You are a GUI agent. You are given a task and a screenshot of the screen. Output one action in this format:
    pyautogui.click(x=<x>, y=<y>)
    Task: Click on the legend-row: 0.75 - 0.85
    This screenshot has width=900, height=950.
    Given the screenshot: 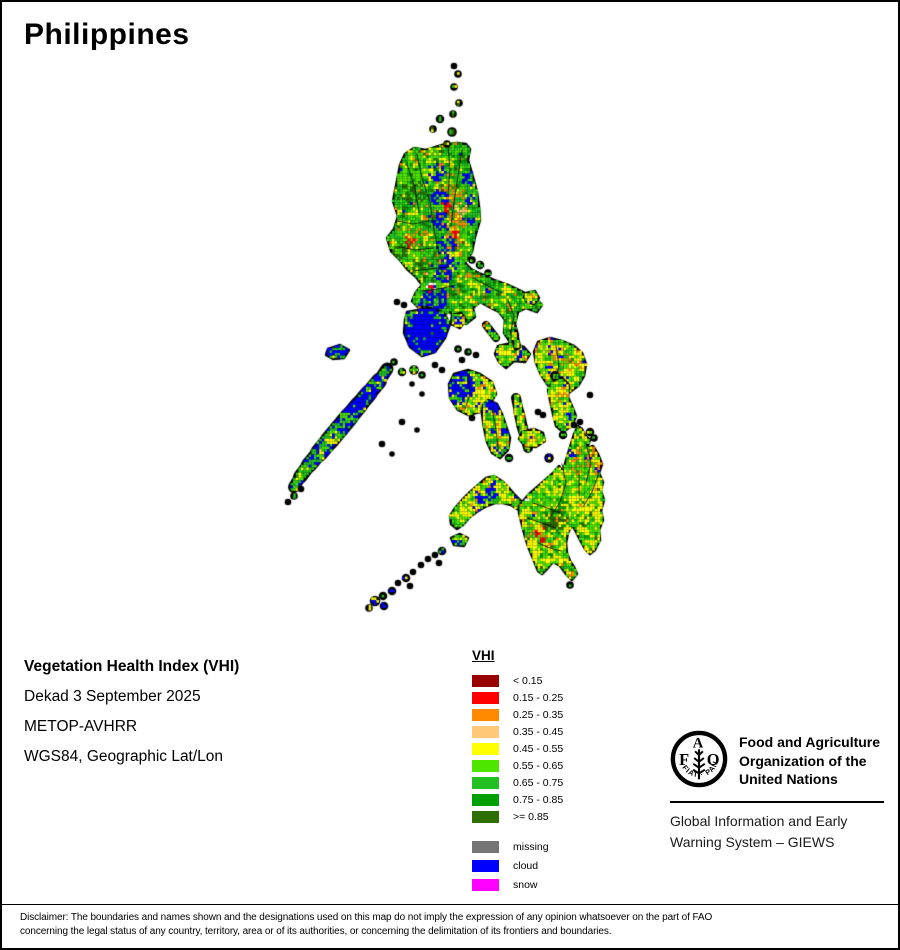 What is the action you would take?
    pyautogui.click(x=517, y=799)
    